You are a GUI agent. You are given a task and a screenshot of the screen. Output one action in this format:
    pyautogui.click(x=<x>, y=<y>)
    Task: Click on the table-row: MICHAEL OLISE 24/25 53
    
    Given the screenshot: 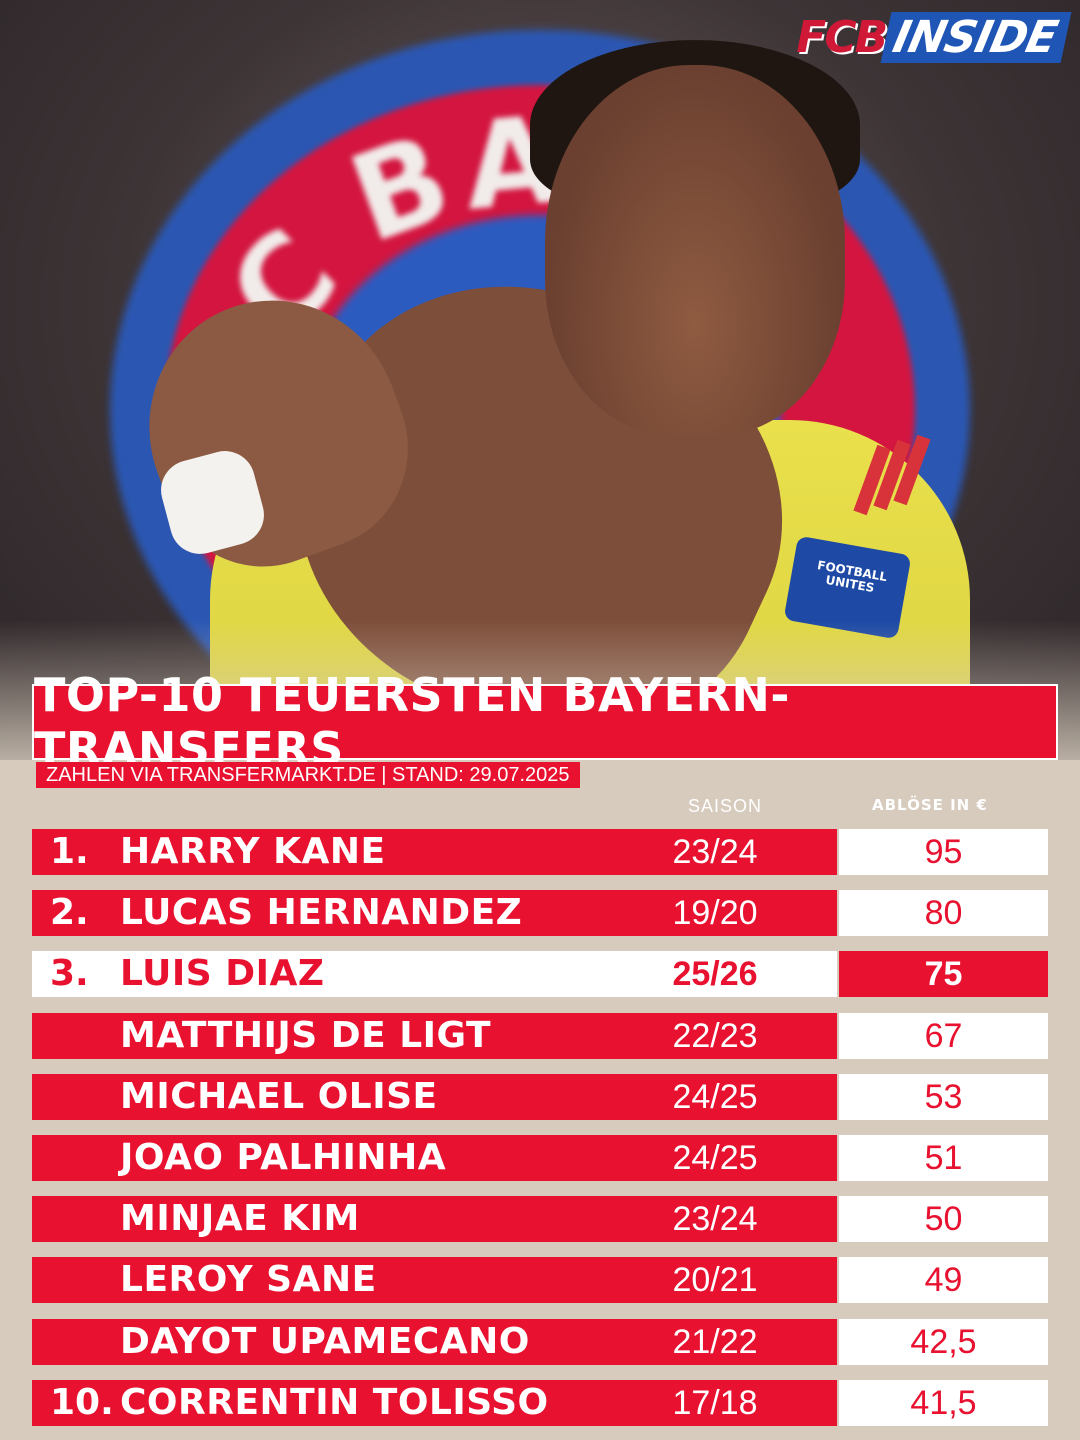 What is the action you would take?
    pyautogui.click(x=540, y=1097)
    